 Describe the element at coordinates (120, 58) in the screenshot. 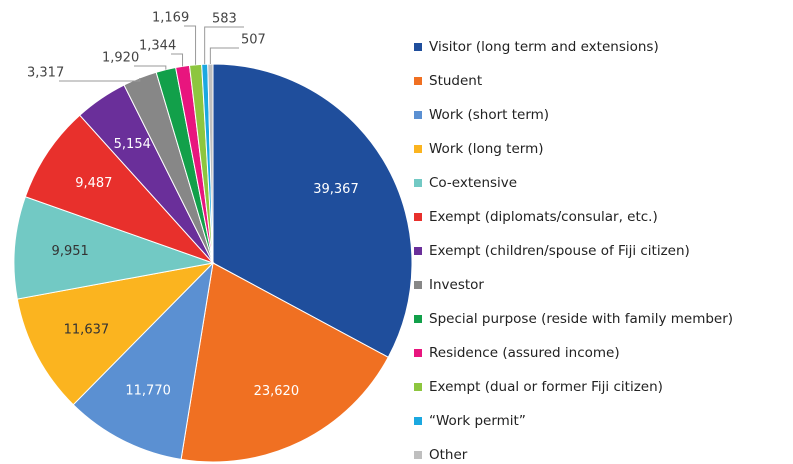

I see `data-label: 1,920` at that location.